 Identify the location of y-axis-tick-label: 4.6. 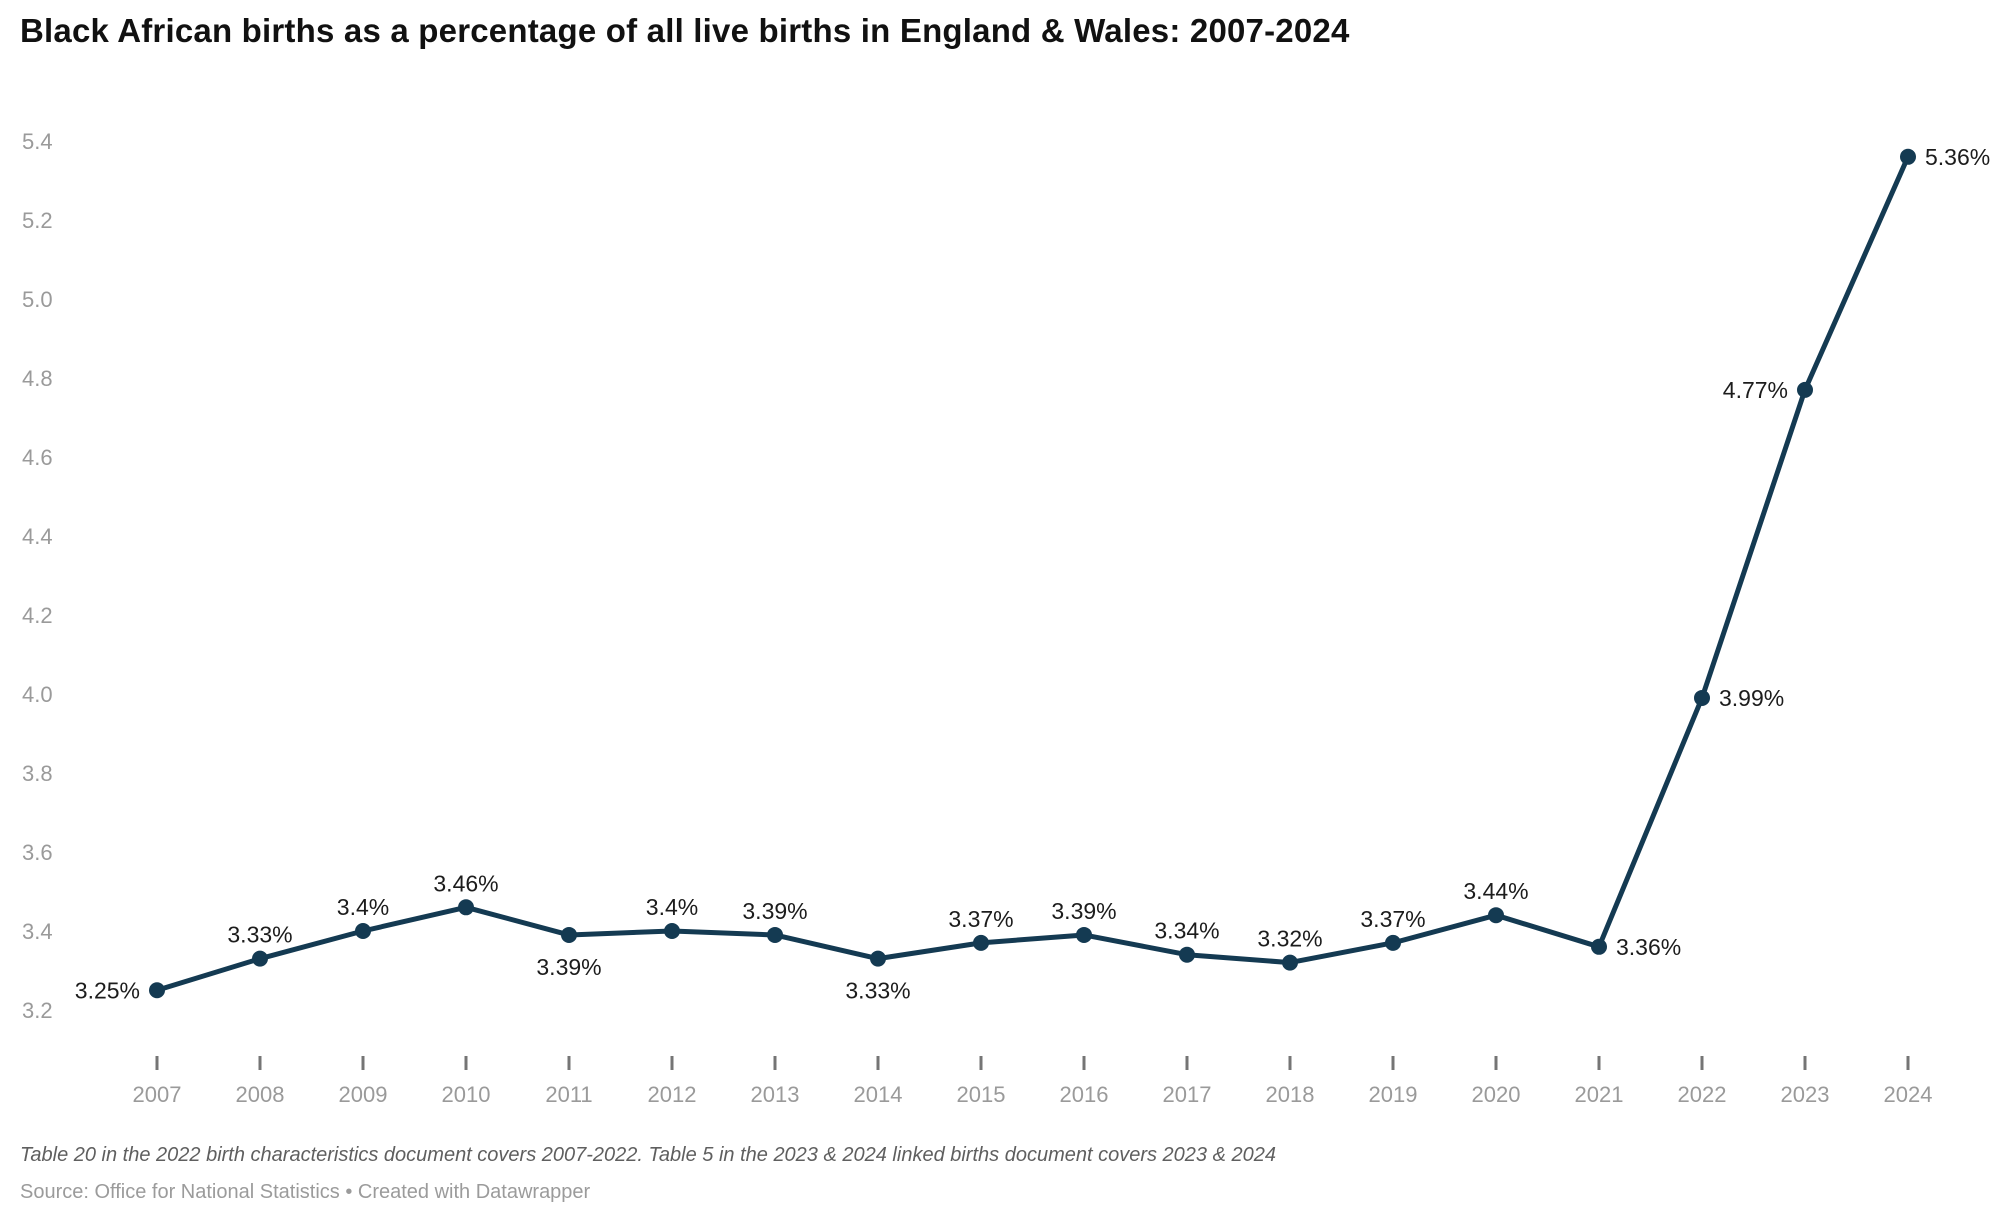
(37, 457).